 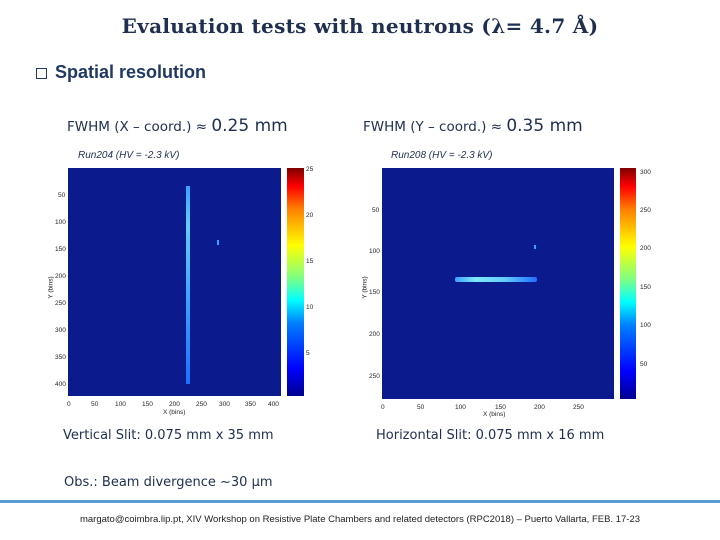 I want to click on y-tick: 300, so click(x=60, y=330).